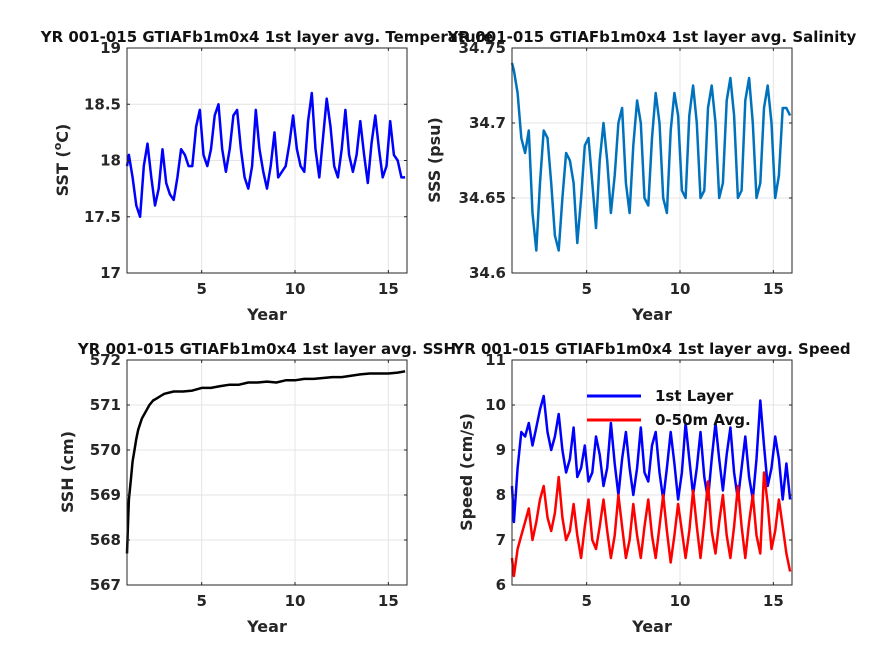 The height and width of the screenshot is (656, 875). I want to click on ssh-x-tick-label: 10, so click(295, 601).